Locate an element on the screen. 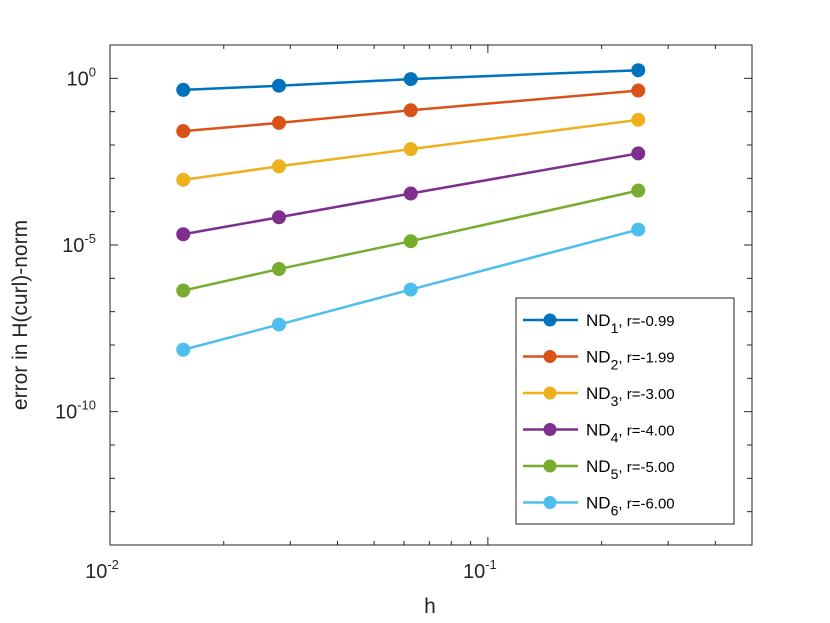  y-tick-label: 10⁻¹⁰ is located at coordinates (75, 411).